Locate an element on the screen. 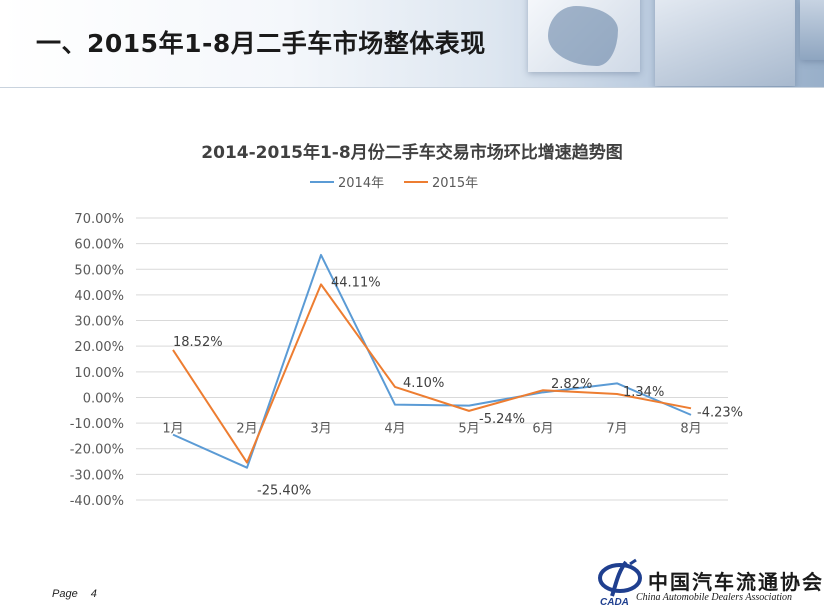 Image resolution: width=824 pixels, height=614 pixels. x-tick-label: 3月 is located at coordinates (320, 428).